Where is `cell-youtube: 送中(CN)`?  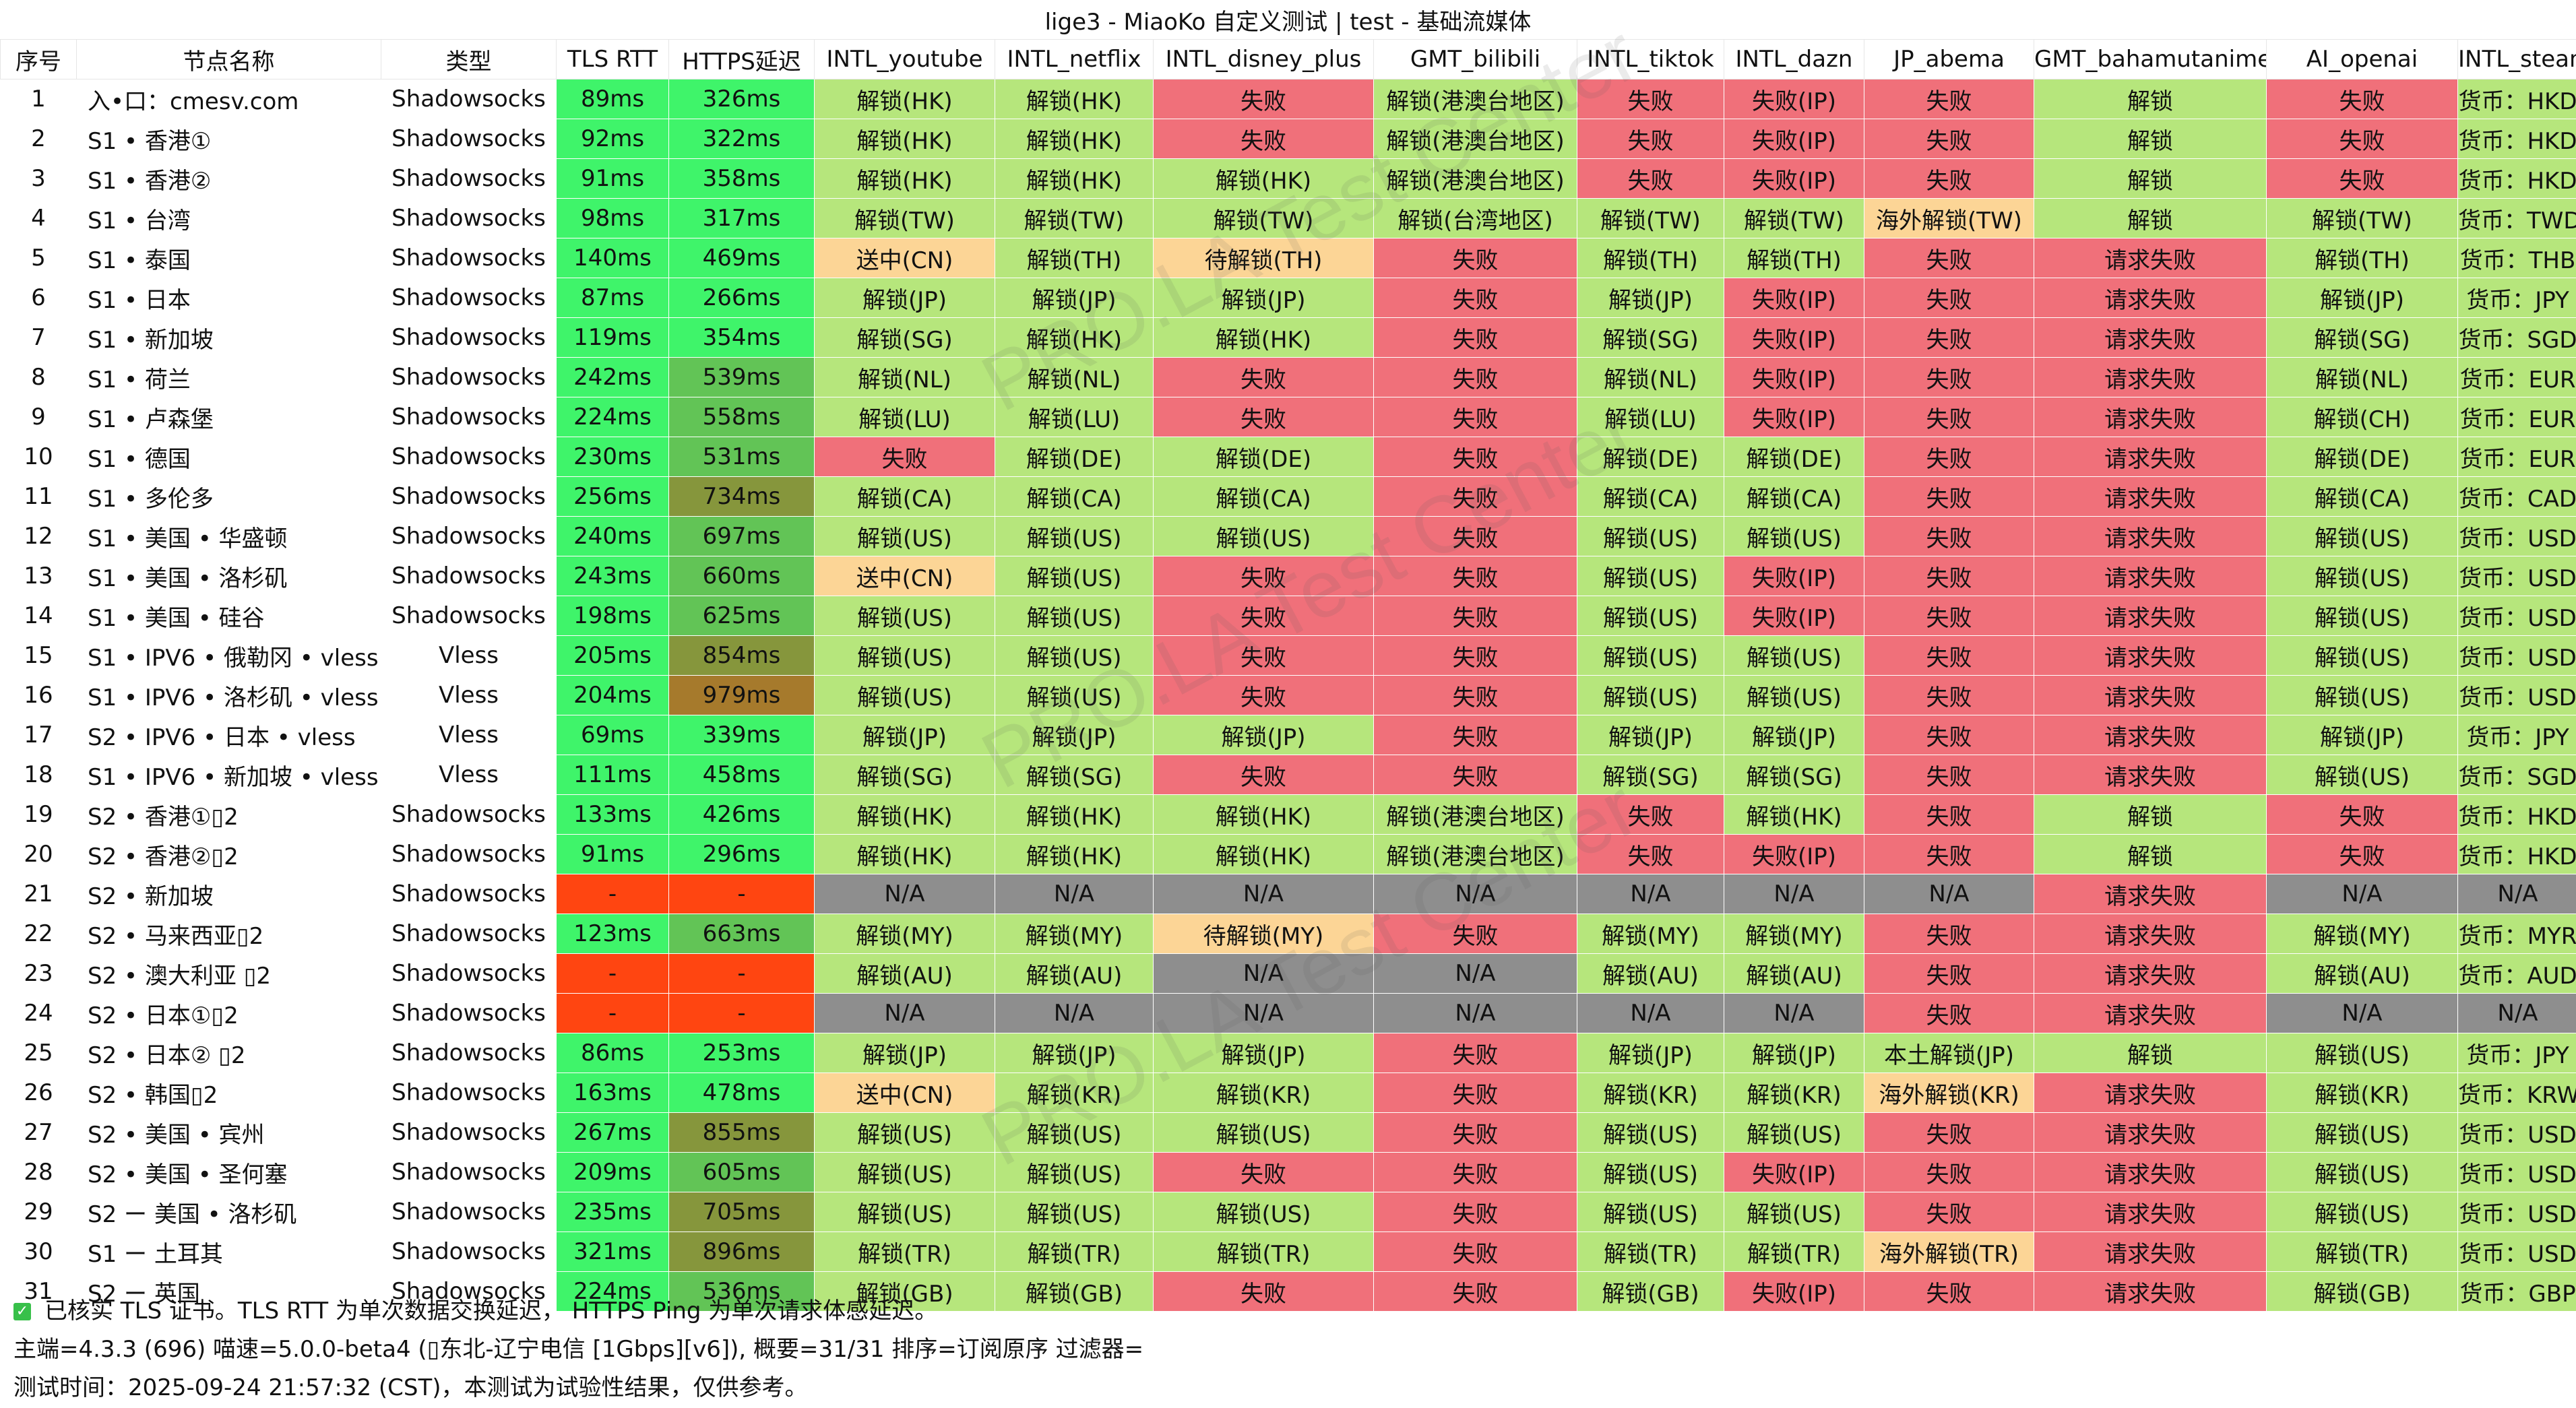
cell-youtube: 送中(CN) is located at coordinates (904, 258).